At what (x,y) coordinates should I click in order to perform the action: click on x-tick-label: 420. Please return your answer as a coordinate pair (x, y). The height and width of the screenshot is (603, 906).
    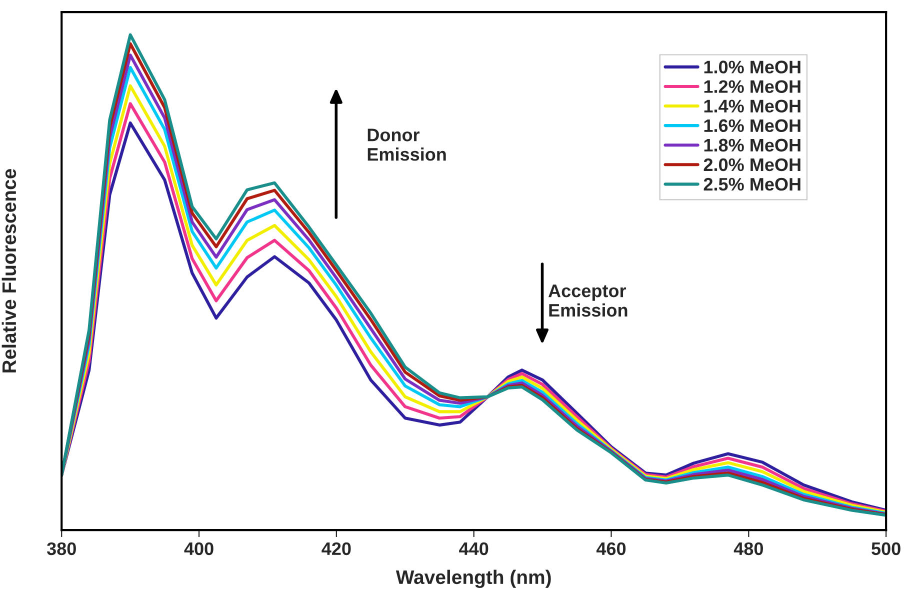
    Looking at the image, I should click on (336, 549).